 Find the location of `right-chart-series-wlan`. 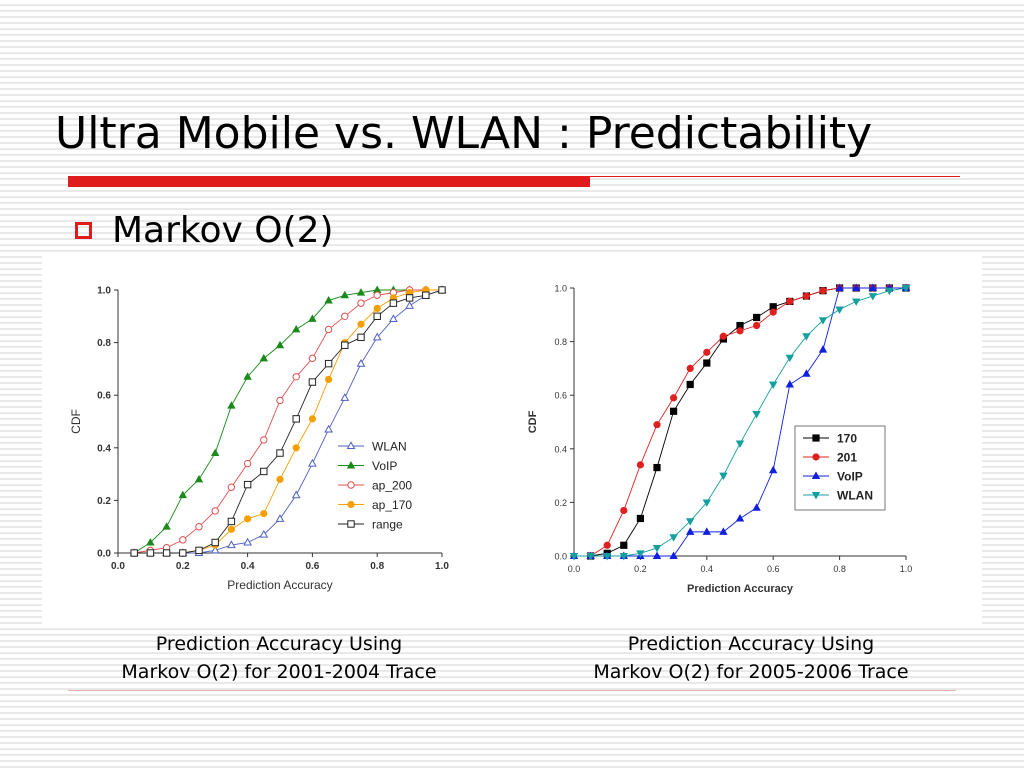

right-chart-series-wlan is located at coordinates (740, 423).